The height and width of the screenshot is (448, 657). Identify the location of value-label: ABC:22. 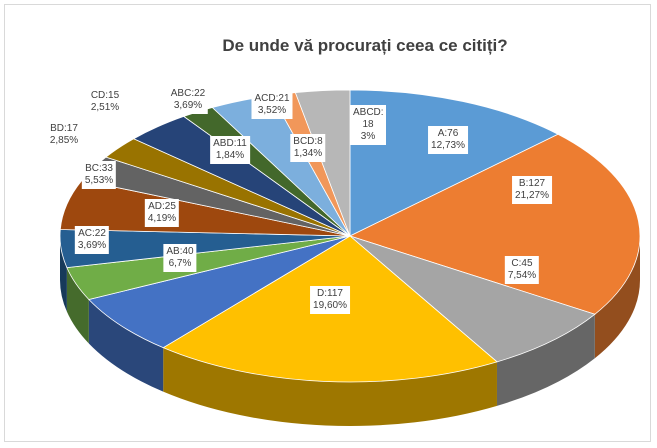
(188, 93).